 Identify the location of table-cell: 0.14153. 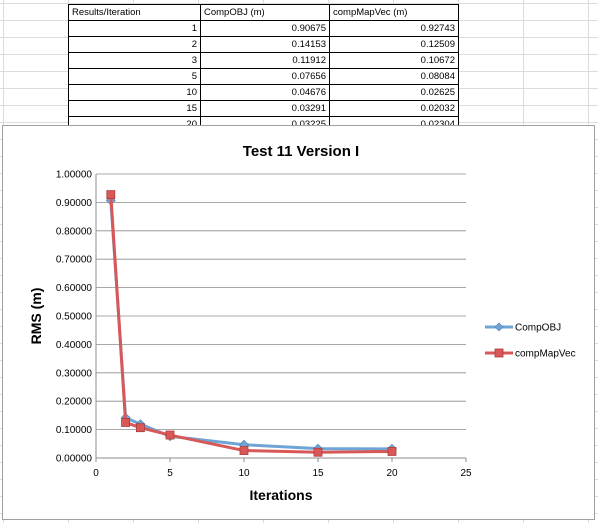
(265, 44).